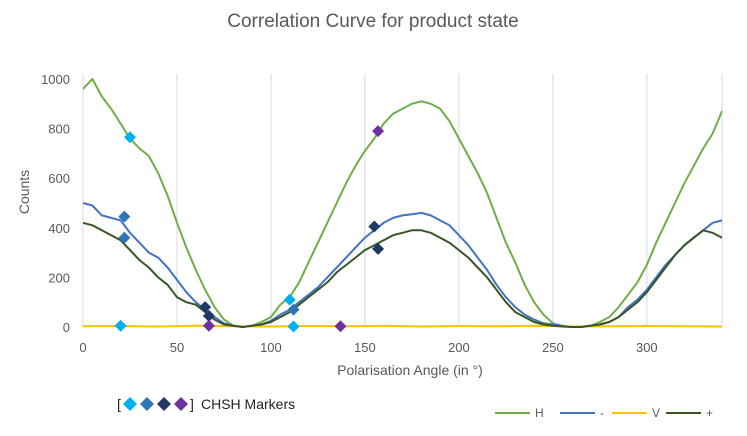 This screenshot has width=747, height=436. I want to click on legend-item: +, so click(689, 413).